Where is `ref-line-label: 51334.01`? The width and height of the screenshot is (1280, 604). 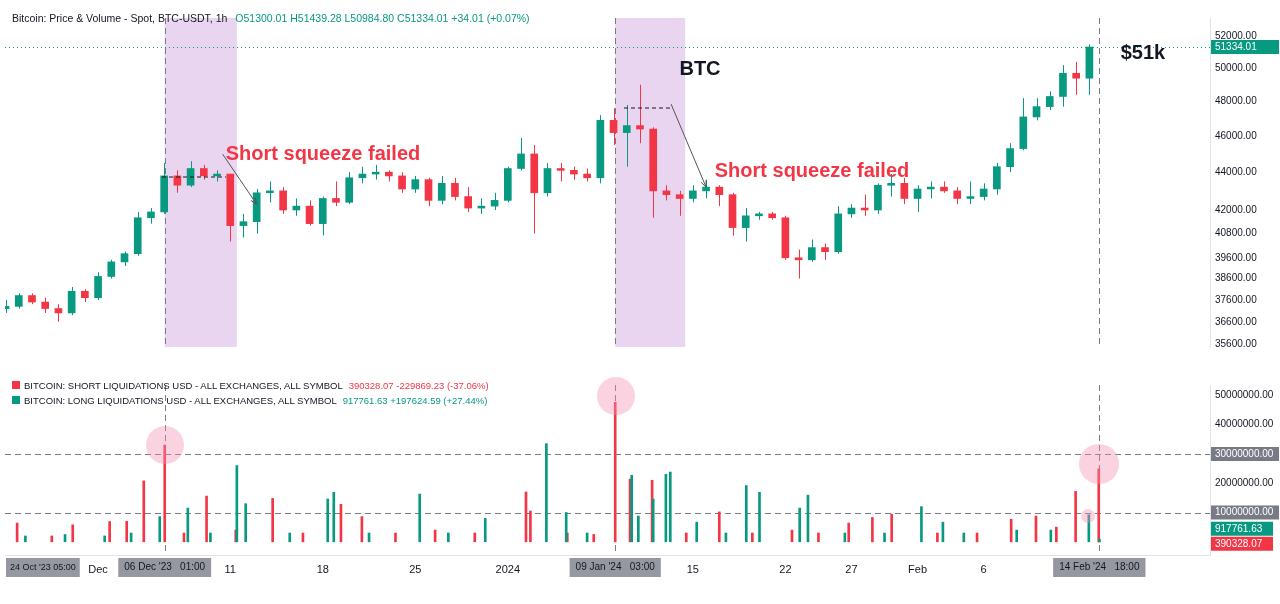
ref-line-label: 51334.01 is located at coordinates (1236, 46).